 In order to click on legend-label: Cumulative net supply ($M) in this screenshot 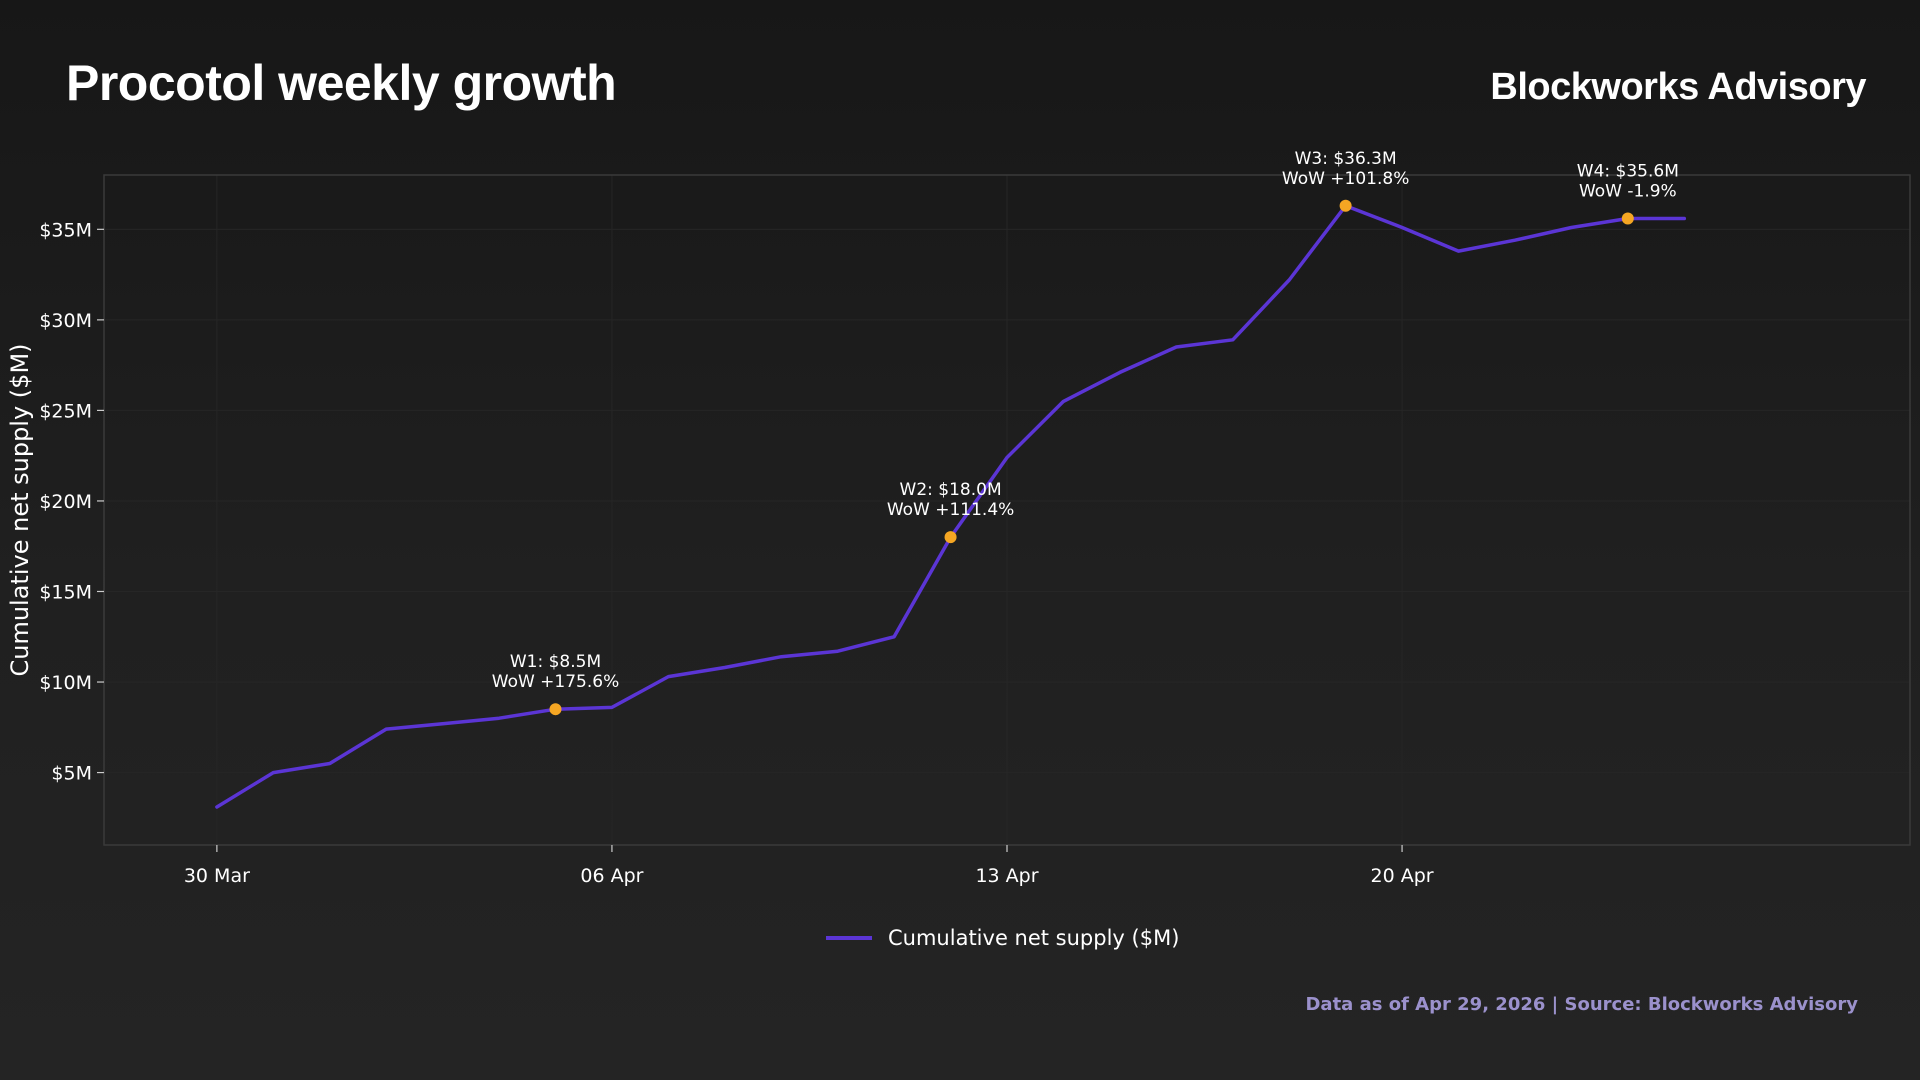, I will do `click(1034, 938)`.